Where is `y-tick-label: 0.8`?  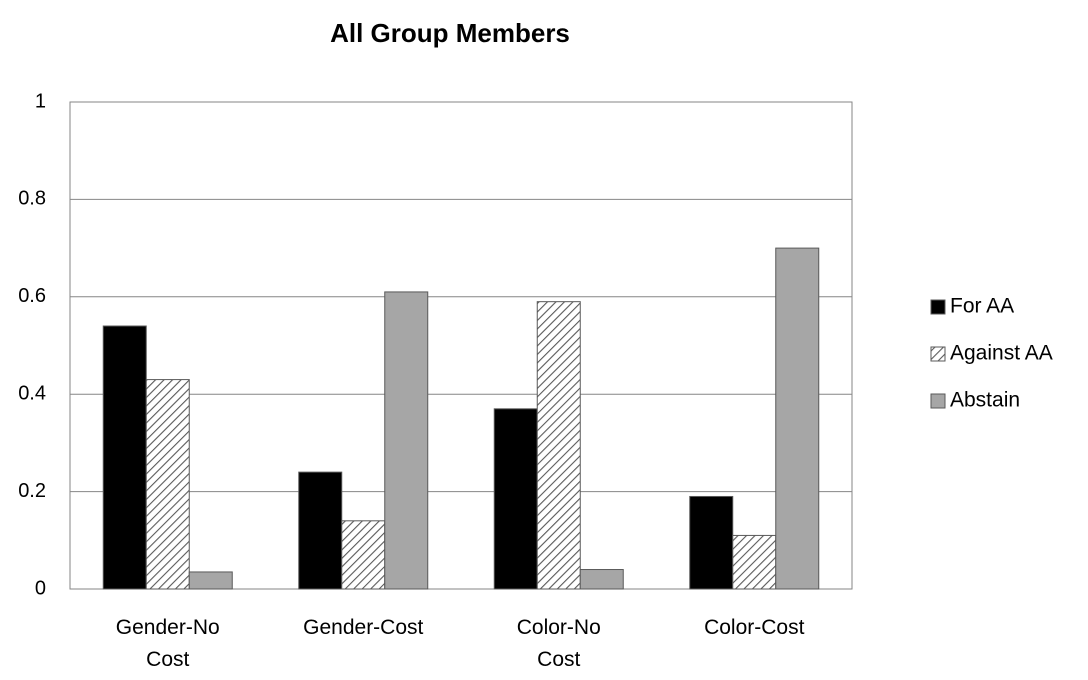
y-tick-label: 0.8 is located at coordinates (32, 199).